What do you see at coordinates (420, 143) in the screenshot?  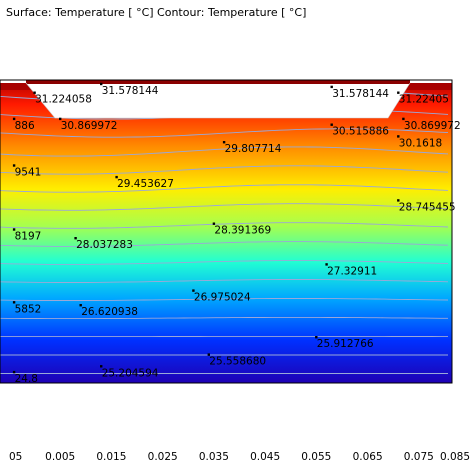 I see `contour-label: 30.1618` at bounding box center [420, 143].